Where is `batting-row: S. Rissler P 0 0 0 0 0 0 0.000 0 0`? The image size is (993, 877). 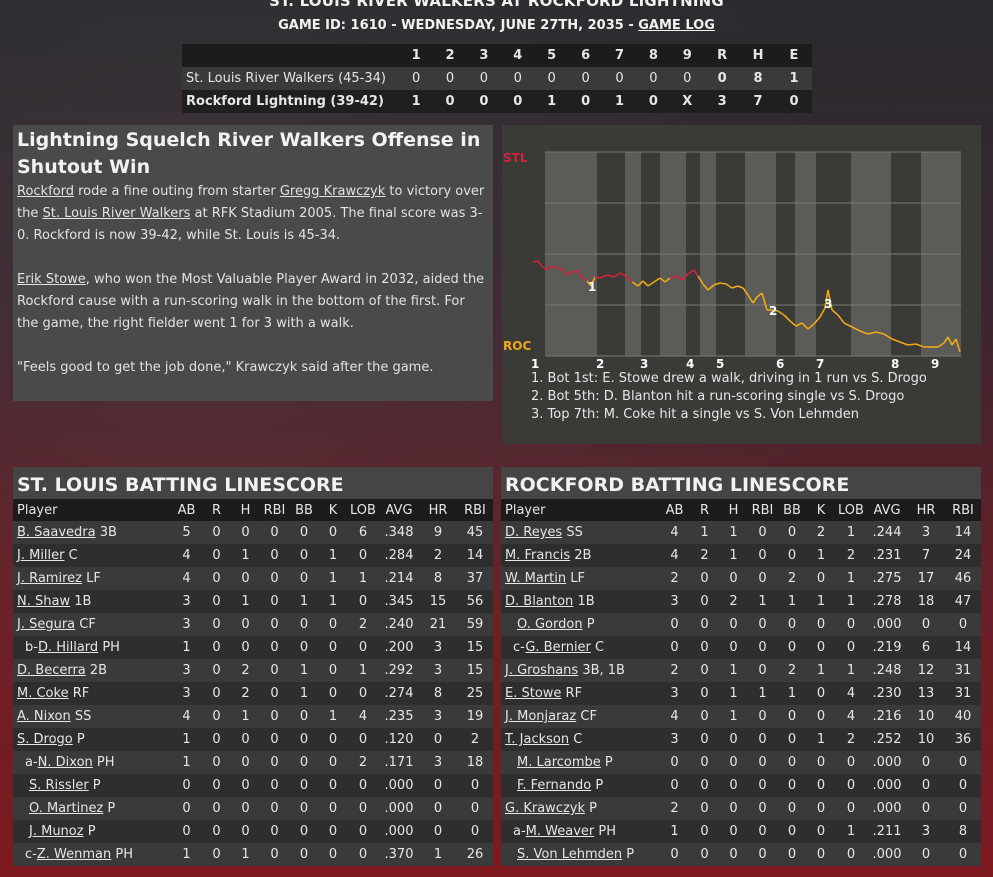
batting-row: S. Rissler P 0 0 0 0 0 0 0.000 0 0 is located at coordinates (253, 785).